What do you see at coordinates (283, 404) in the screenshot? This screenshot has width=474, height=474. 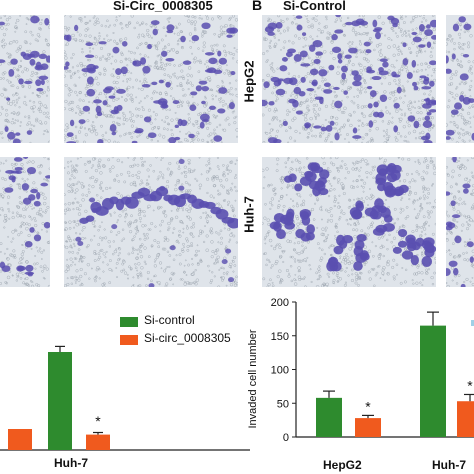 I see `chart-b-ytick-label: 50` at bounding box center [283, 404].